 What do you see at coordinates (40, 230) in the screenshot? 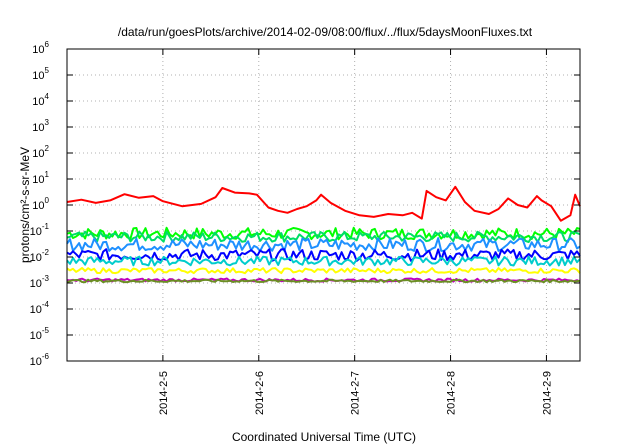
I see `y-tick-label: 10⁻¹` at bounding box center [40, 230].